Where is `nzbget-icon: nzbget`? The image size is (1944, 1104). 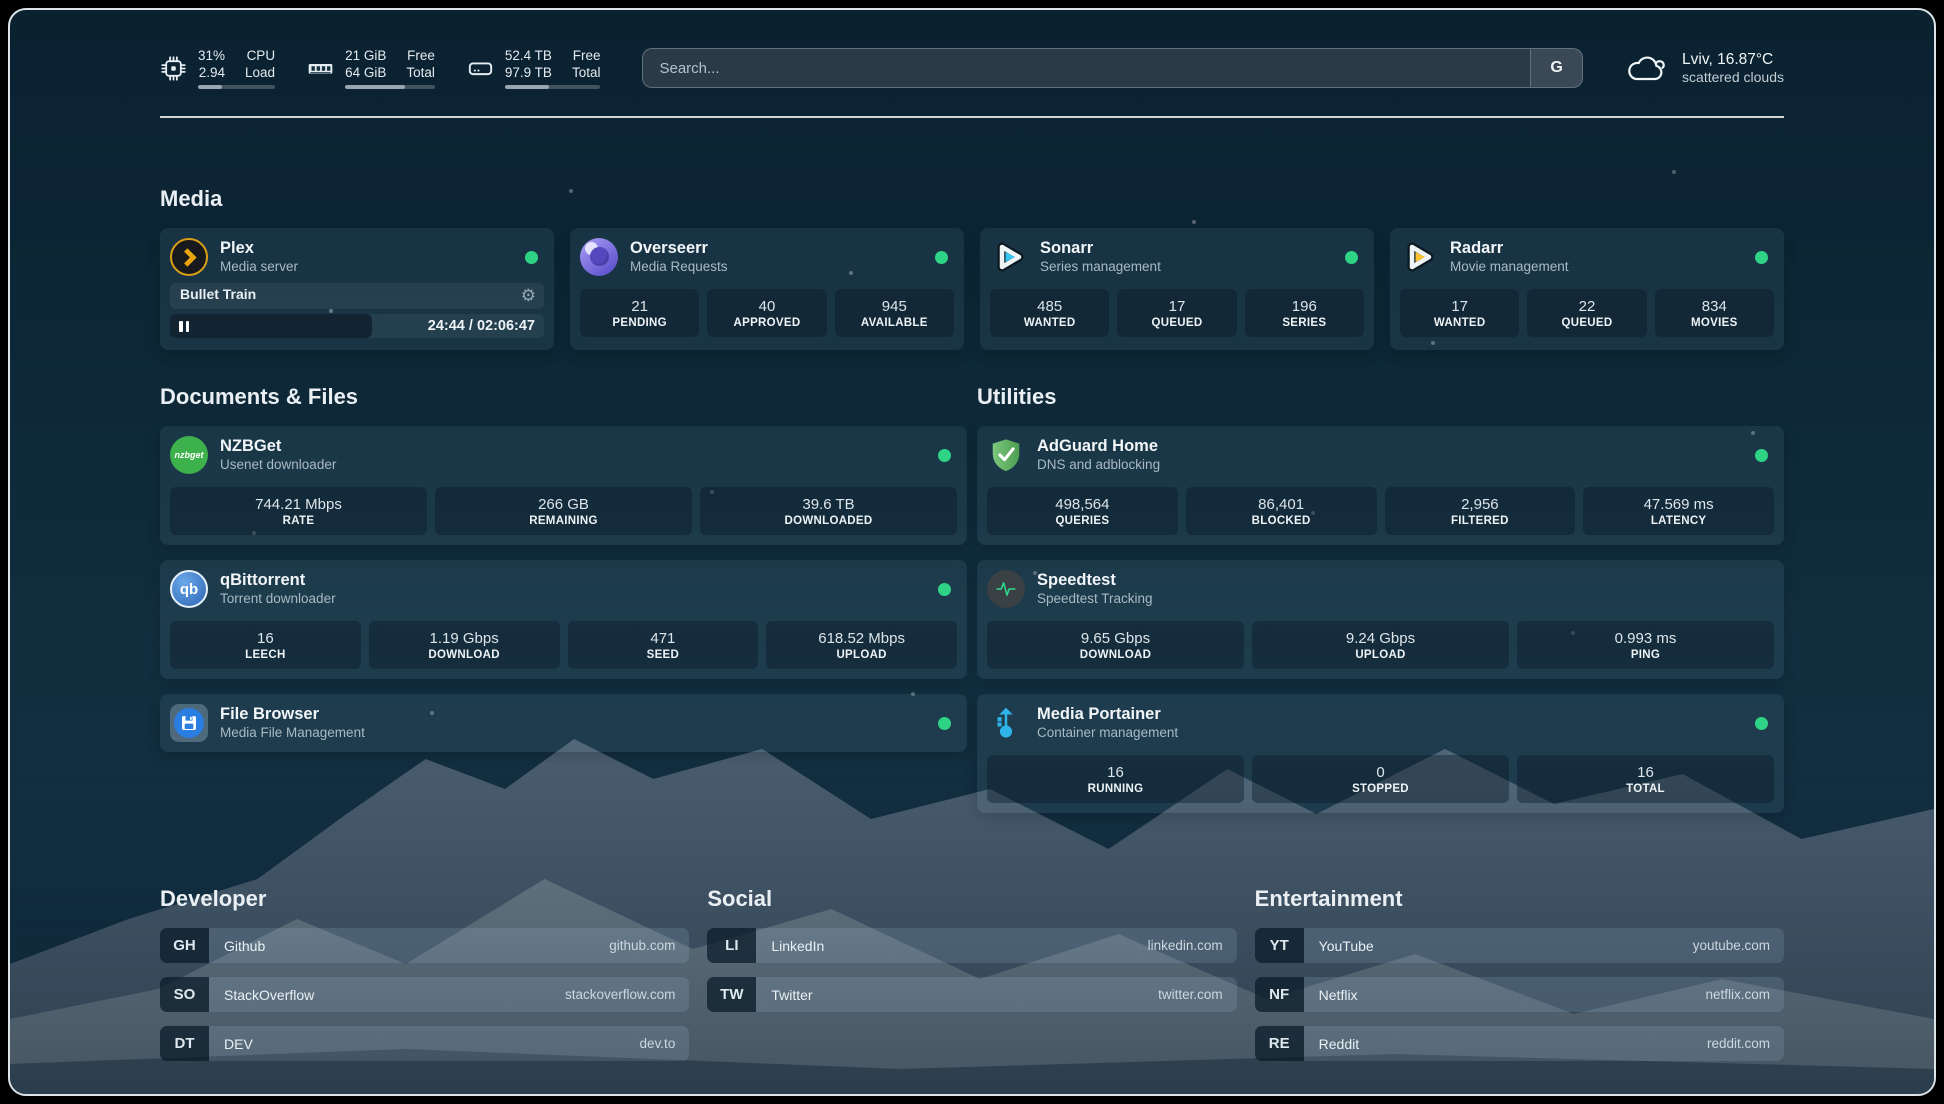
nzbget-icon: nzbget is located at coordinates (189, 455).